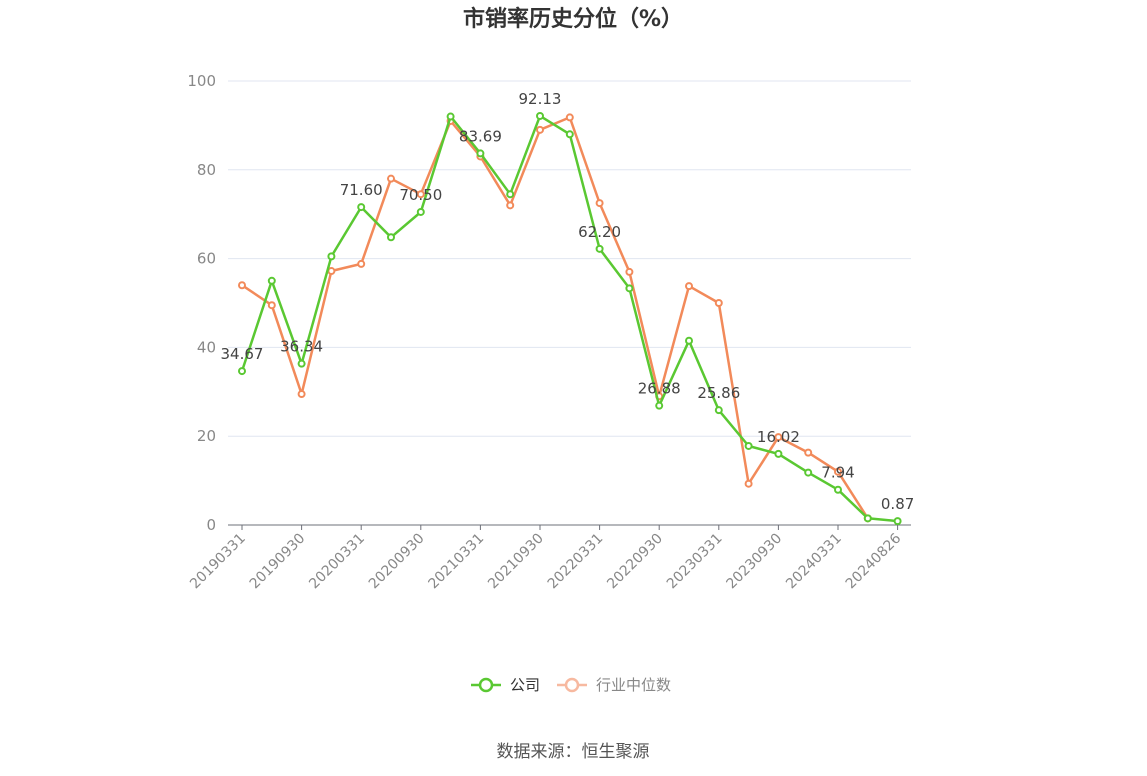 The height and width of the screenshot is (776, 1147). I want to click on legend-item-industry: 行业中位数, so click(614, 685).